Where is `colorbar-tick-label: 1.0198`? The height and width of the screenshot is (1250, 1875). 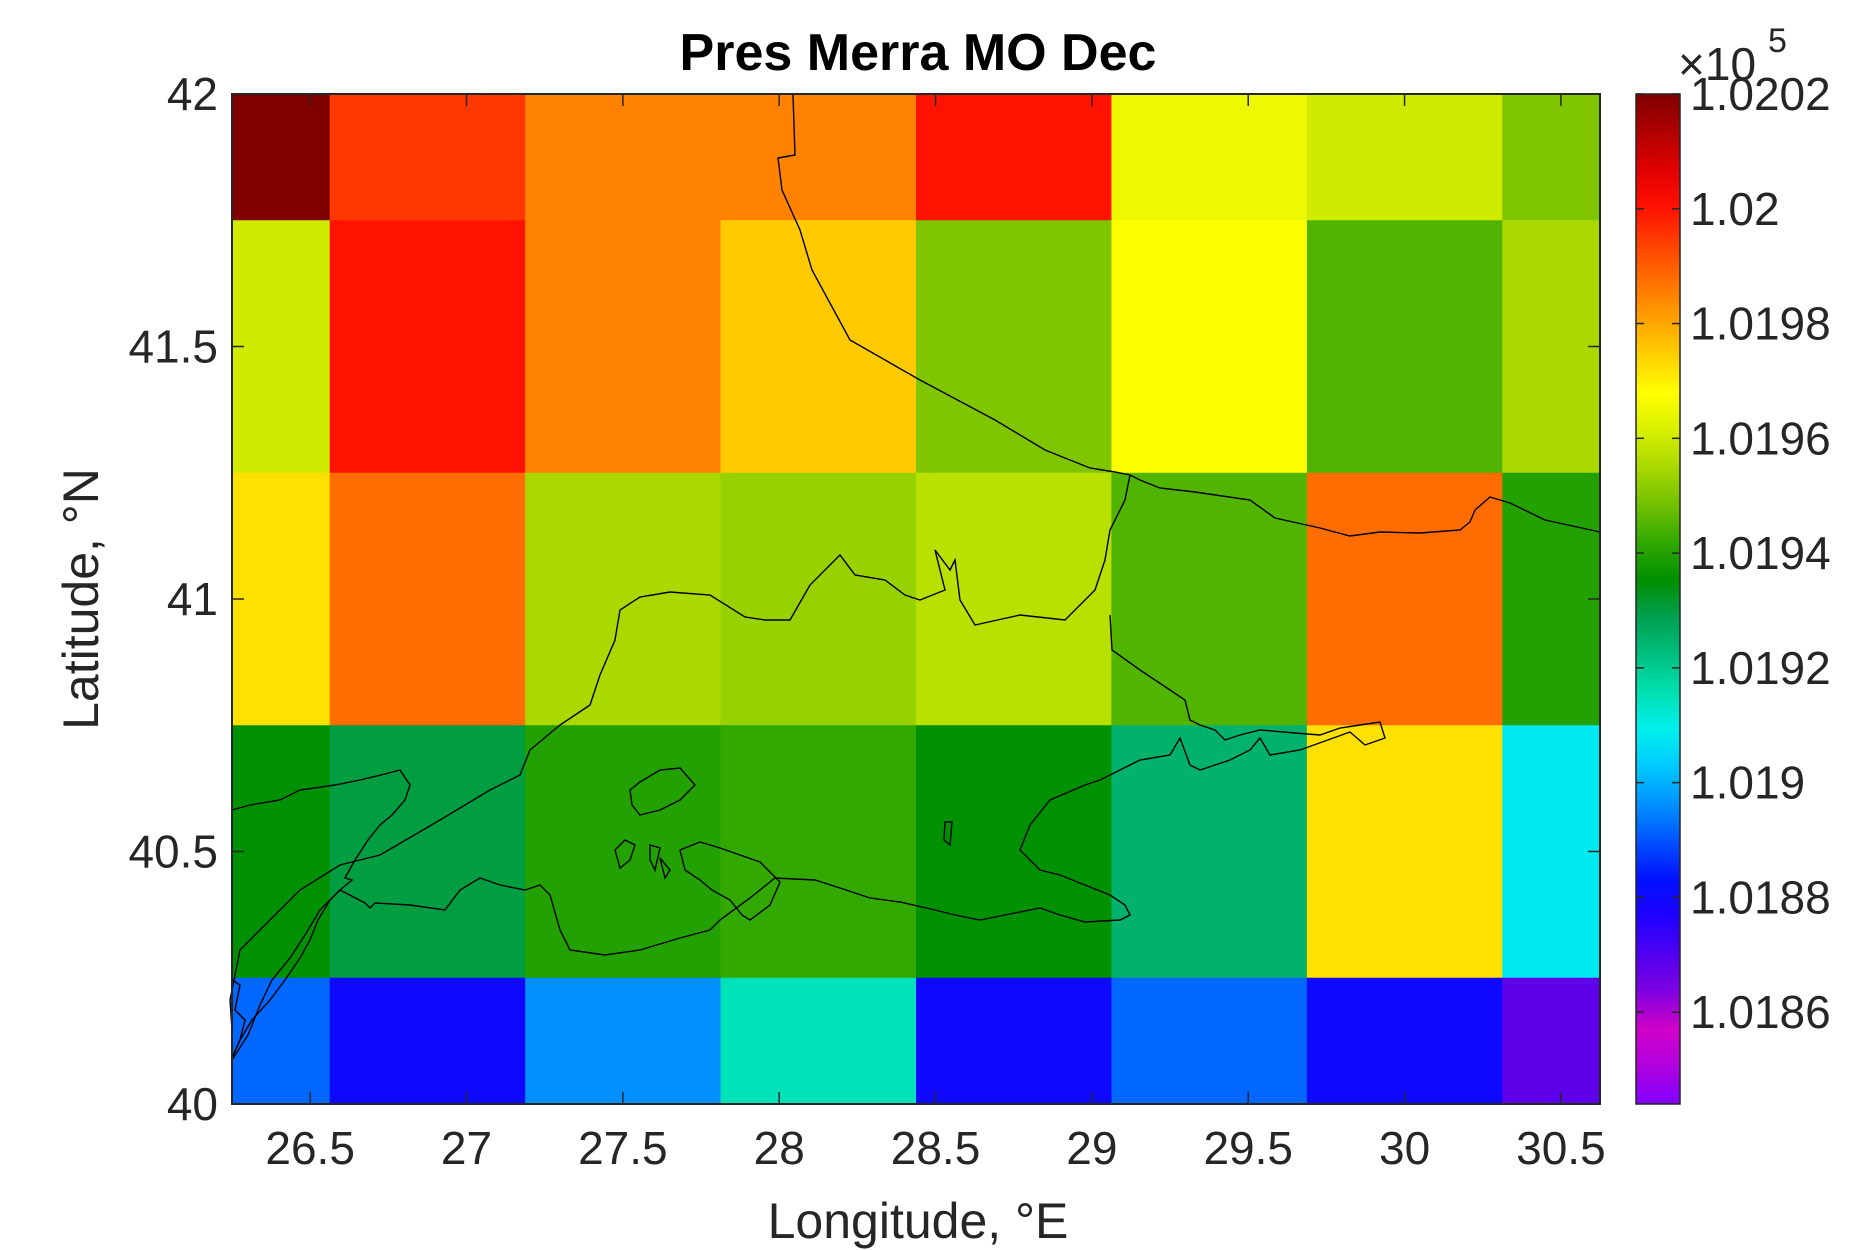 colorbar-tick-label: 1.0198 is located at coordinates (1760, 324).